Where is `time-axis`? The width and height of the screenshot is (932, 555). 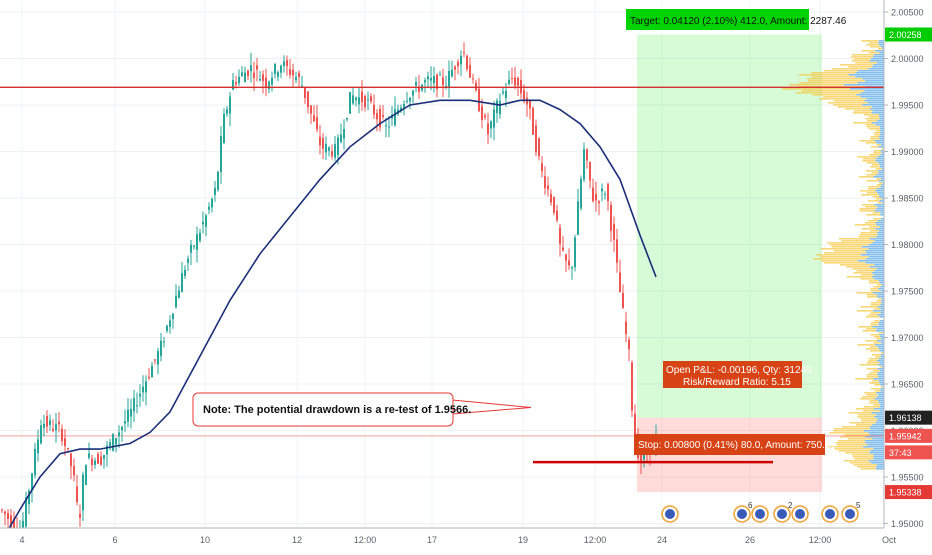 time-axis is located at coordinates (466, 539).